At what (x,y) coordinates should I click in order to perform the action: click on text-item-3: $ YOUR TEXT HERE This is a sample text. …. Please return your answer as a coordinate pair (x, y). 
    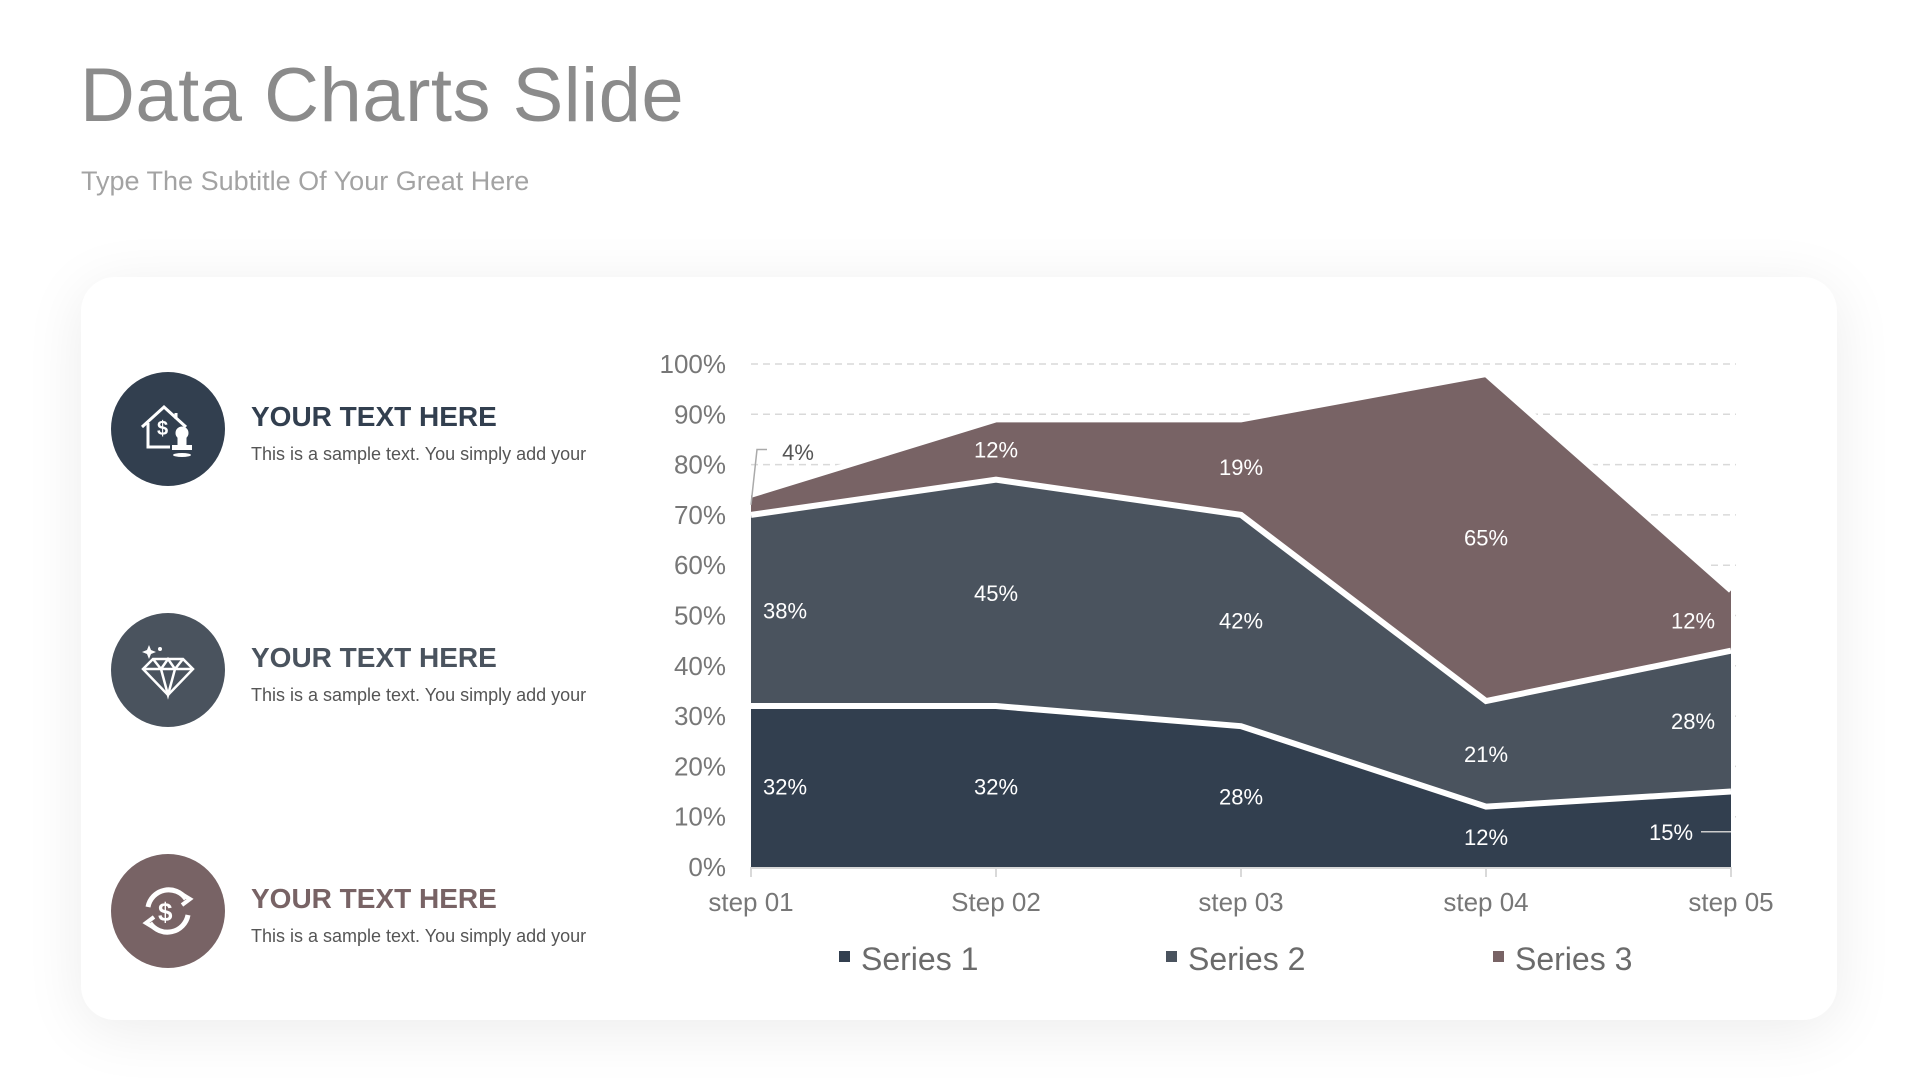
    Looking at the image, I should click on (371, 911).